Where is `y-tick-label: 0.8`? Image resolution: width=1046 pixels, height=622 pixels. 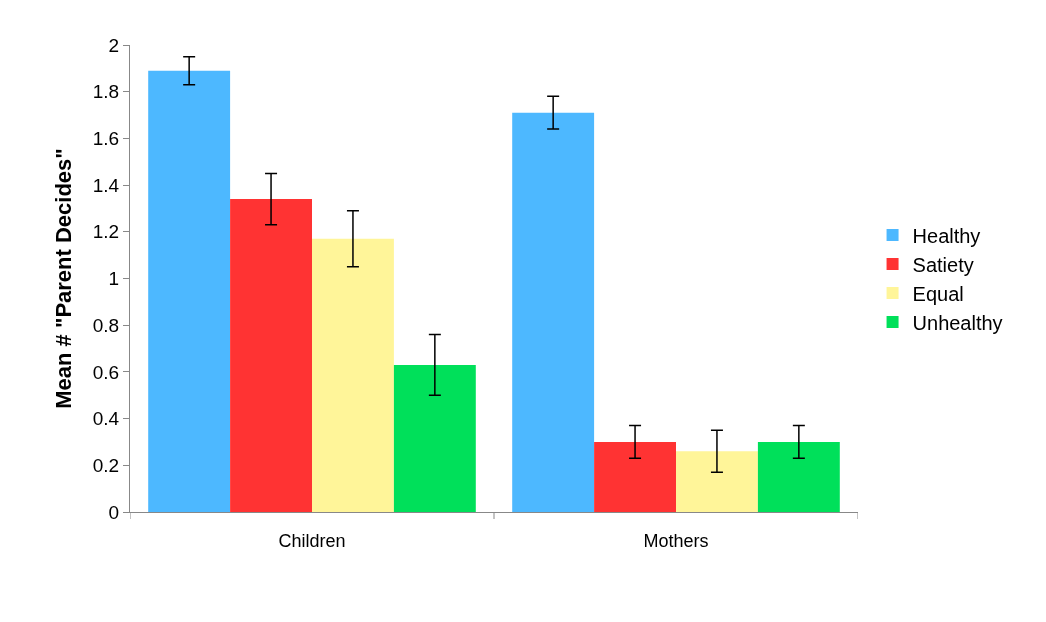 y-tick-label: 0.8 is located at coordinates (106, 325).